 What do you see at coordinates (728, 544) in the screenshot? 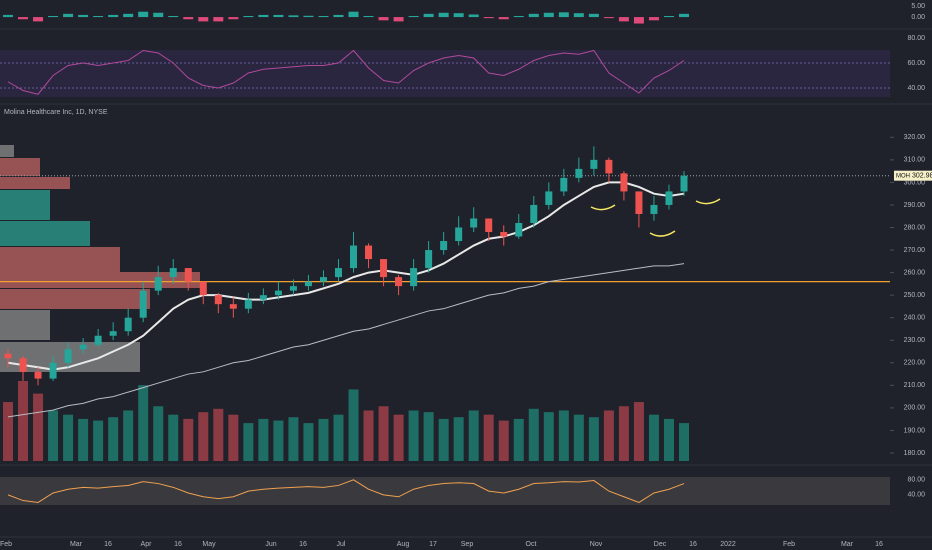
I see `x-tick-label: 2022` at bounding box center [728, 544].